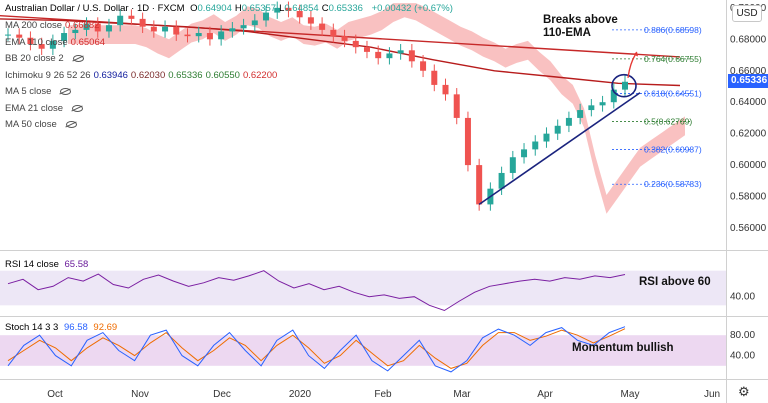 This screenshot has width=768, height=403. What do you see at coordinates (222, 75) in the screenshot?
I see `indicator-value: 0.60550` at bounding box center [222, 75].